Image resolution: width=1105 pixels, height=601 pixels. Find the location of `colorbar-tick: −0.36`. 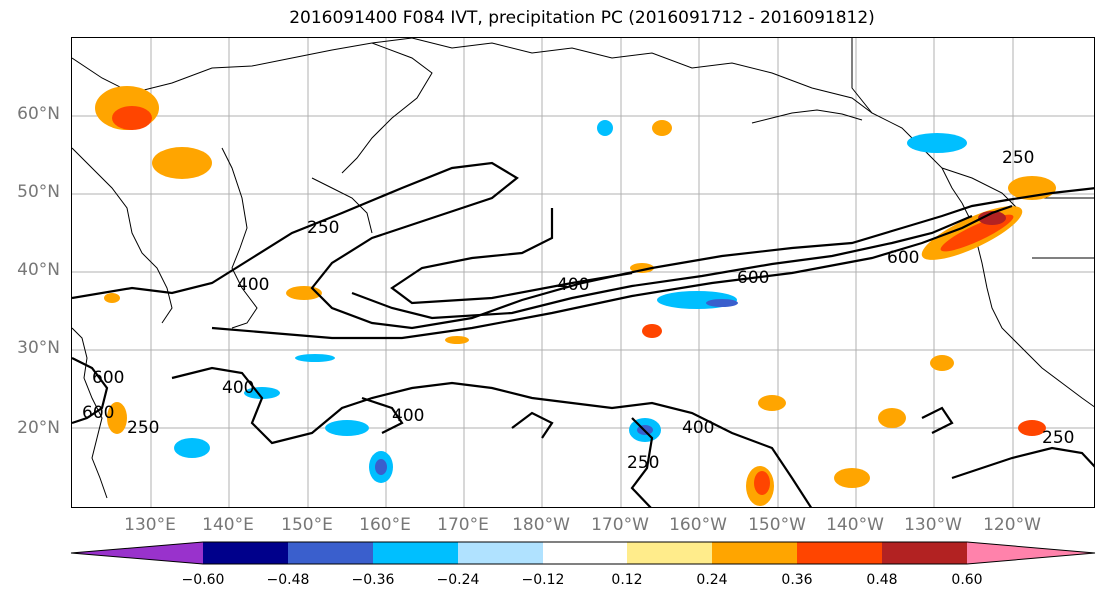

colorbar-tick: −0.36 is located at coordinates (373, 580).